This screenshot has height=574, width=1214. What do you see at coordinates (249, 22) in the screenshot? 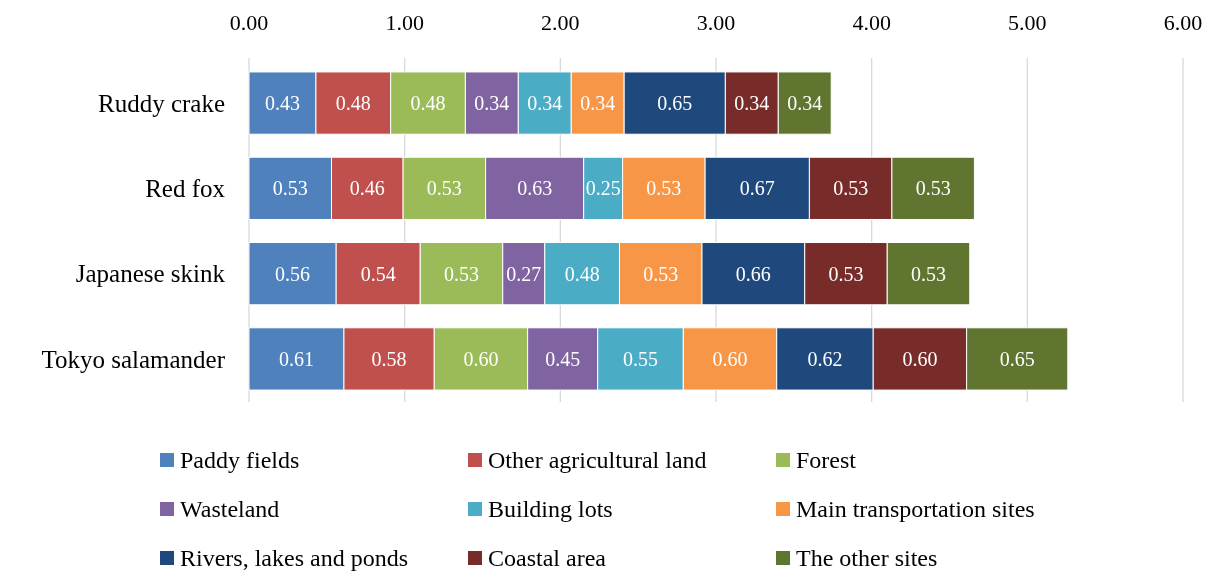
I see `x-tick-label: 0.00` at bounding box center [249, 22].